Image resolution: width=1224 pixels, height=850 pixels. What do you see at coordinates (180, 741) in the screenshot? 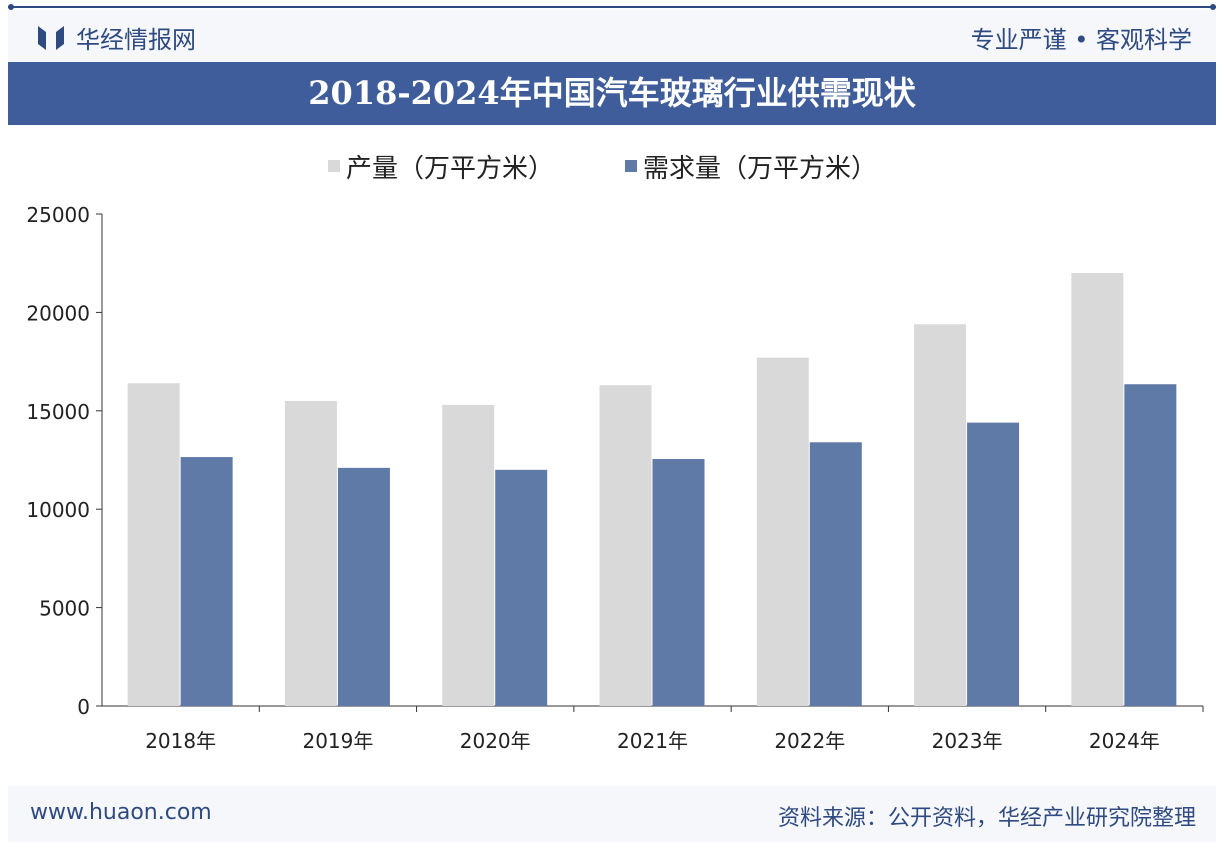
I see `x-tick-label: 2018年` at bounding box center [180, 741].